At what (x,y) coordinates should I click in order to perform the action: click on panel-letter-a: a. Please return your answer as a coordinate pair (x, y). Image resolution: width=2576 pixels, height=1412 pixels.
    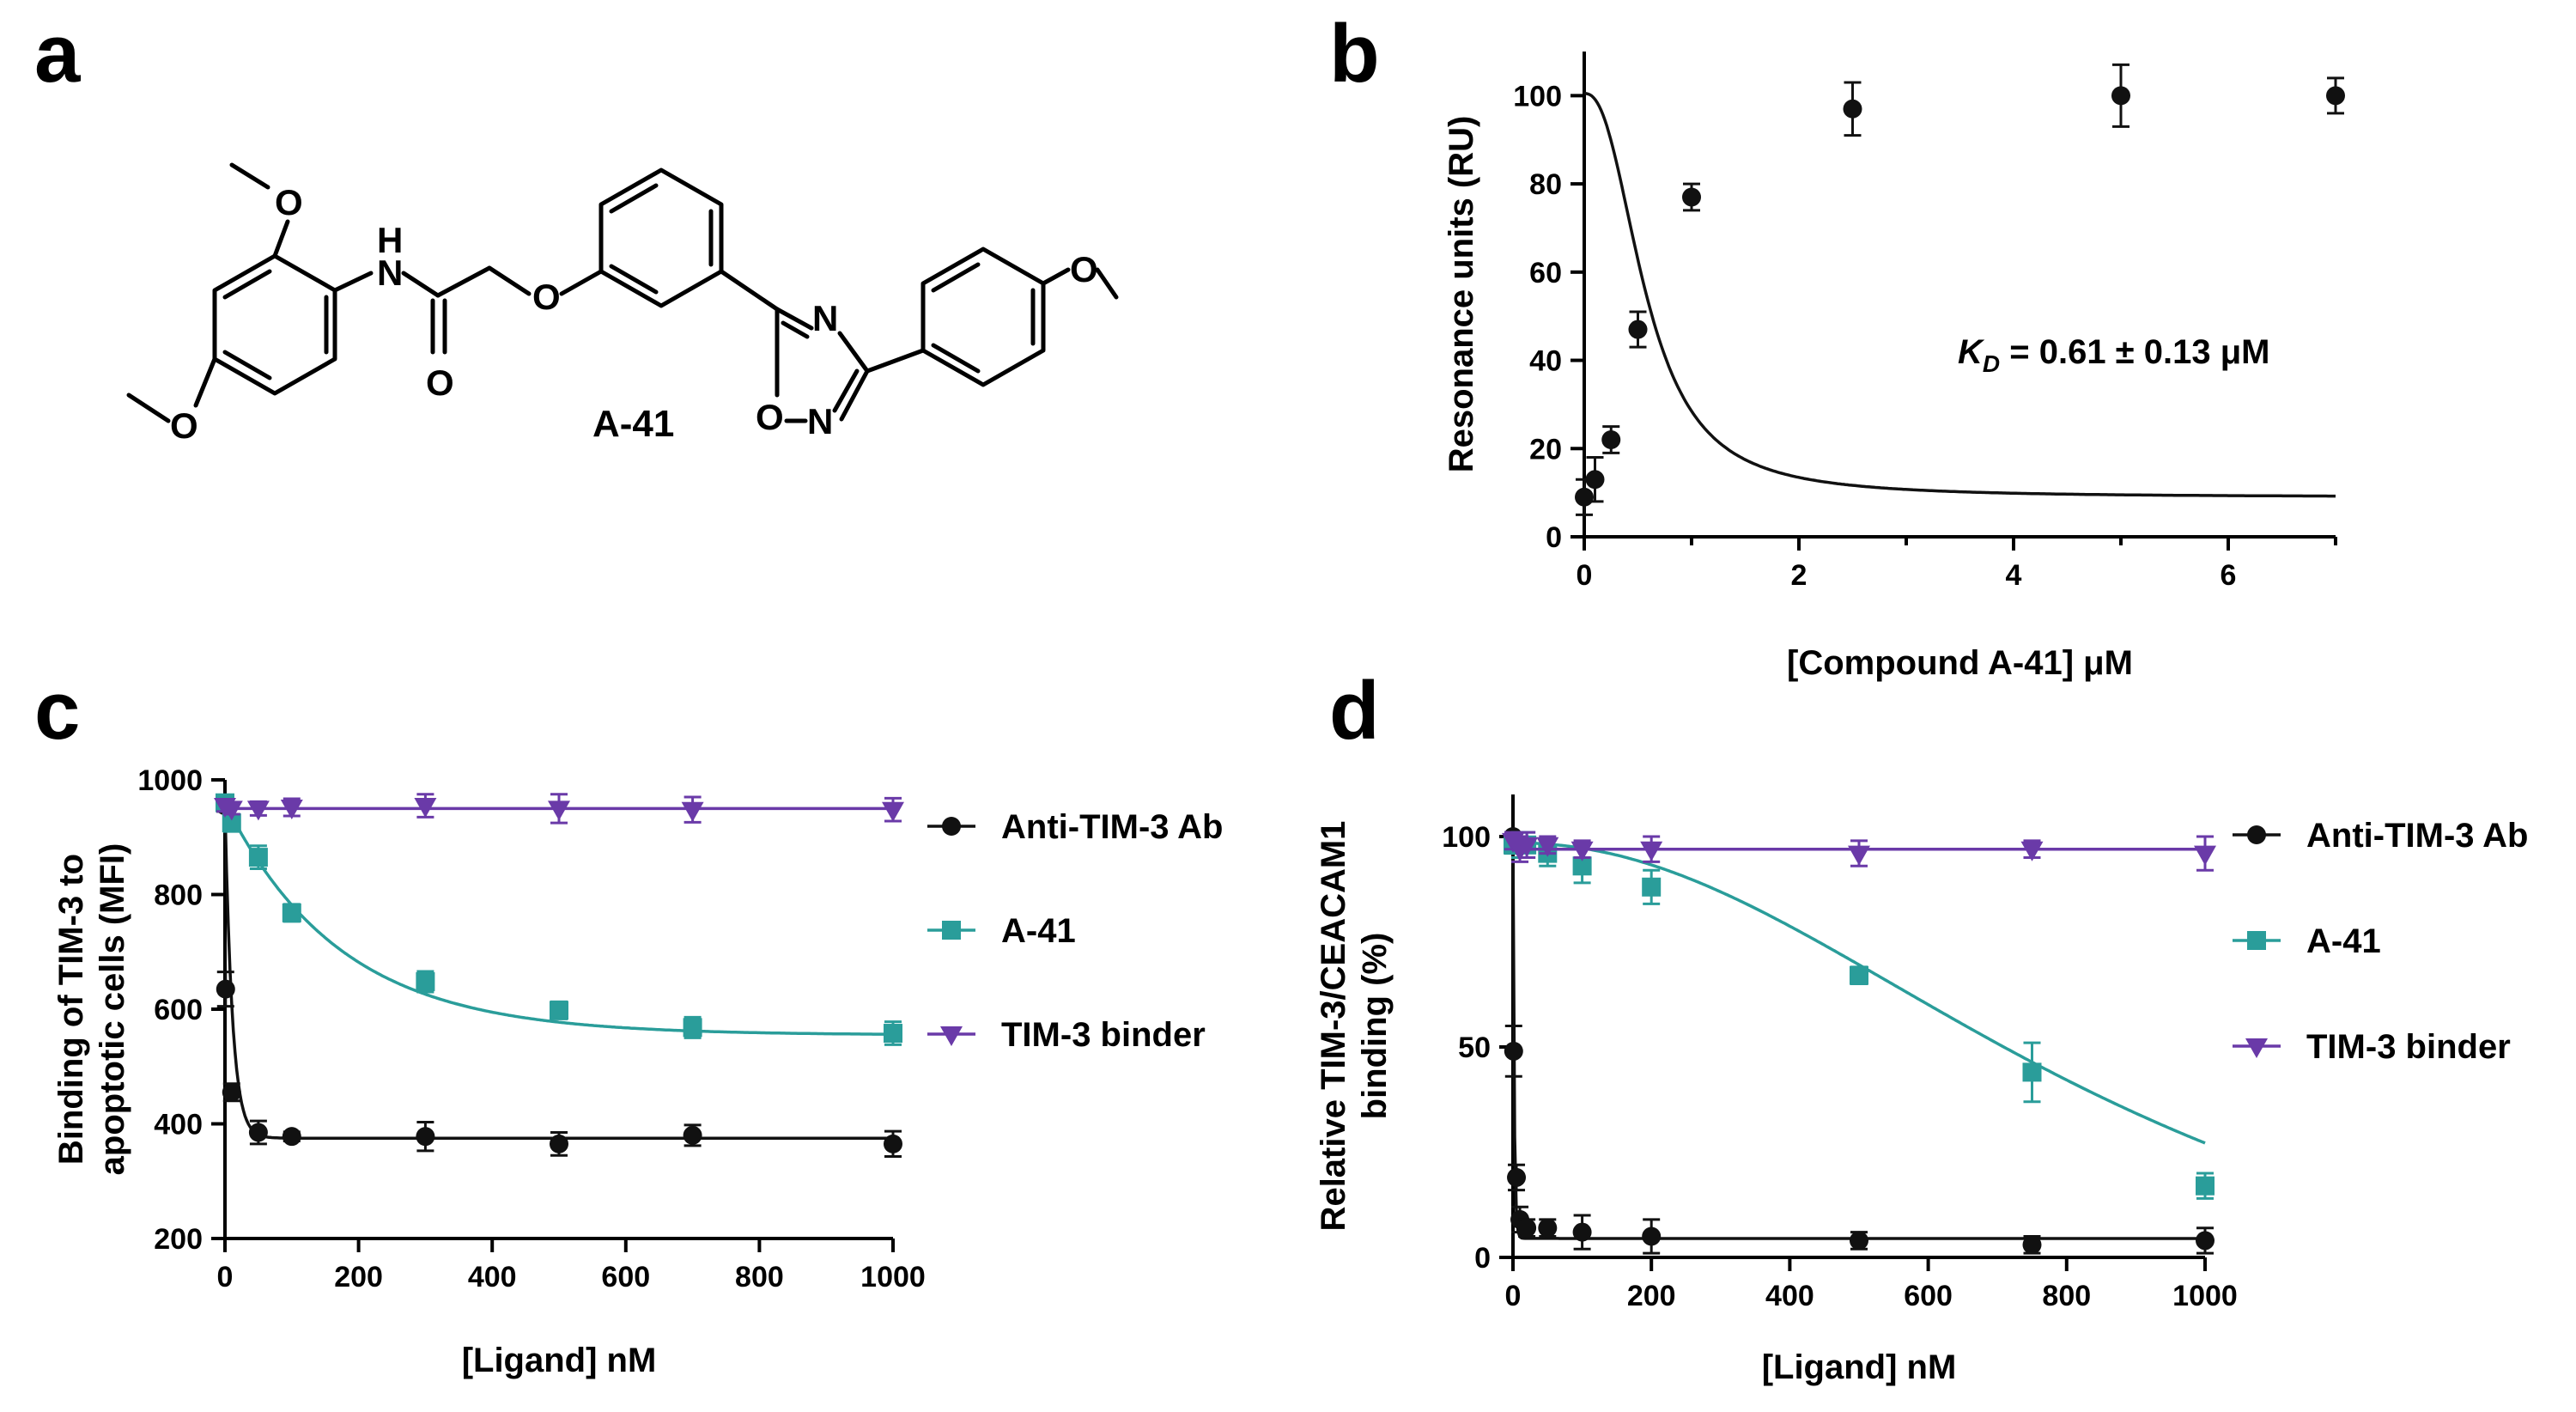
    Looking at the image, I should click on (58, 54).